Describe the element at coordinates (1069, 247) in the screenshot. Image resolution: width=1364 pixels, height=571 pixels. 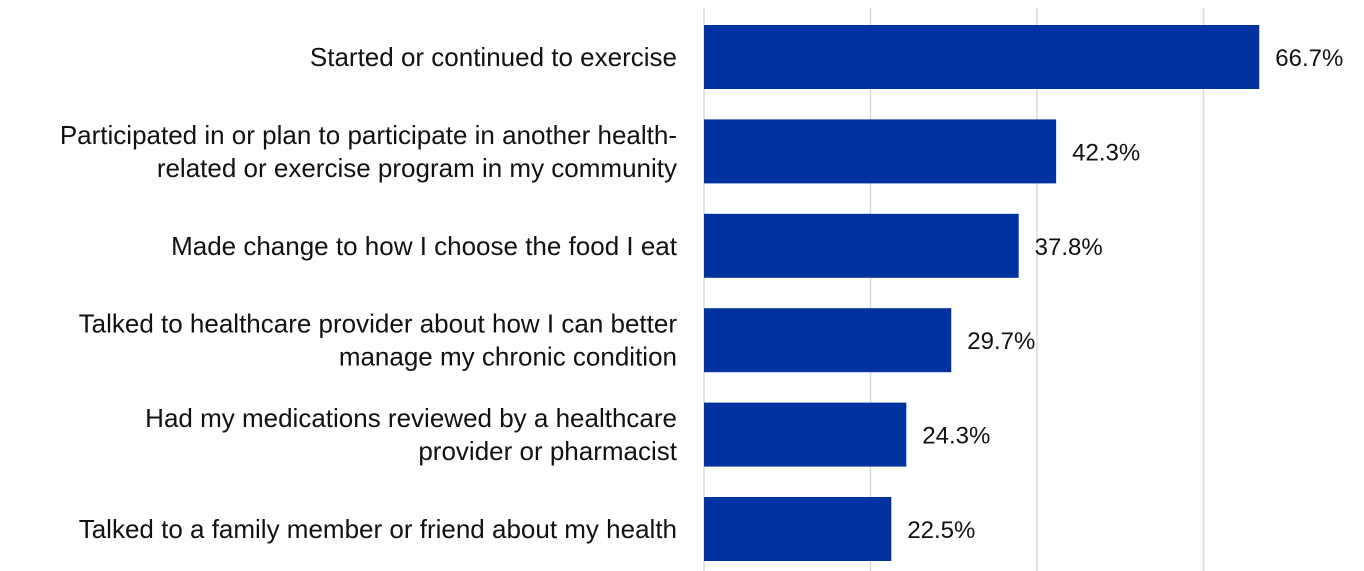
I see `value-label: 37.8%` at that location.